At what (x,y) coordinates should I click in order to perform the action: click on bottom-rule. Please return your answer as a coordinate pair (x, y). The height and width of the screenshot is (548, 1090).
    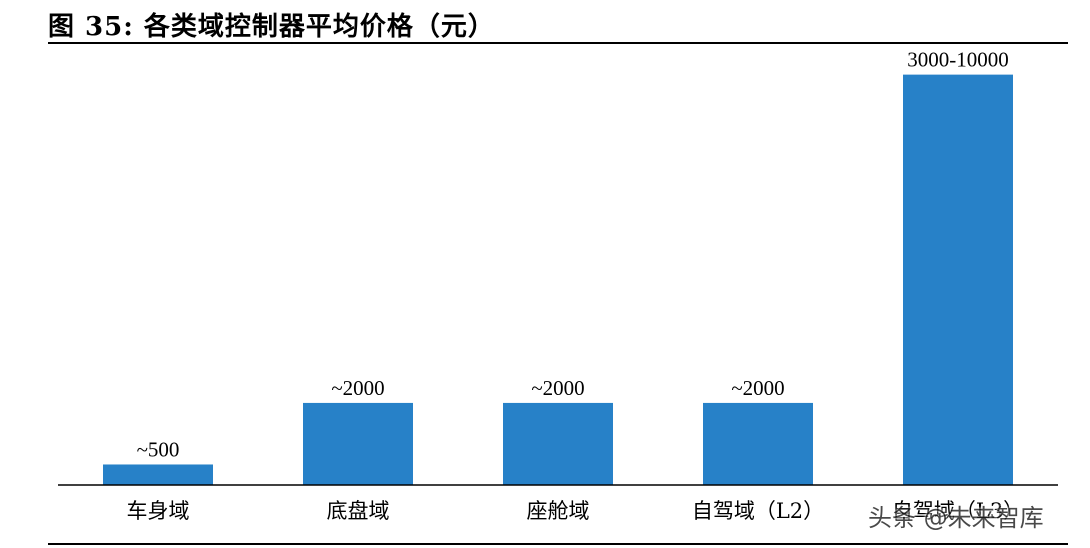
    Looking at the image, I should click on (558, 544).